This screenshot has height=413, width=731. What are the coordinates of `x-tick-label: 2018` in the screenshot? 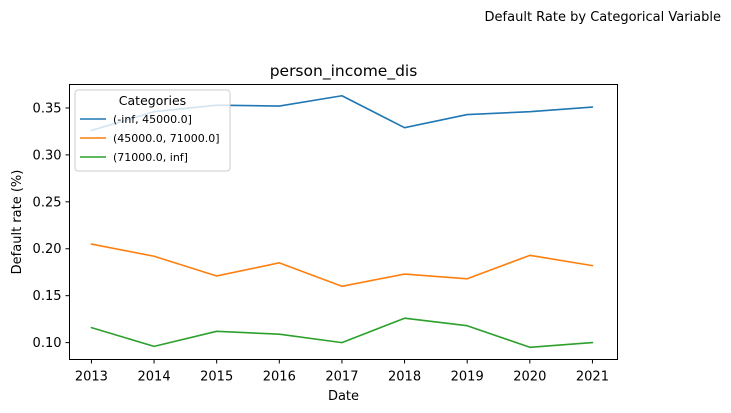 It's located at (404, 377).